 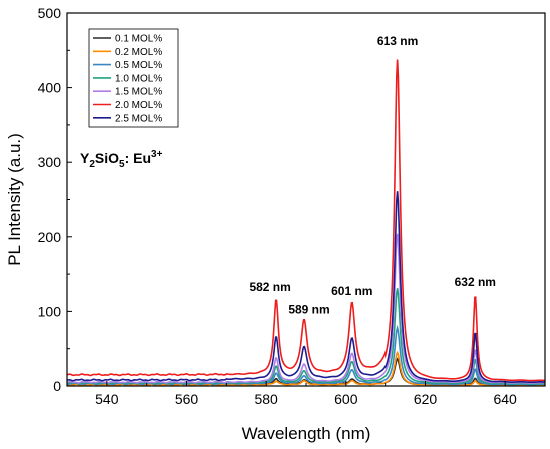 What do you see at coordinates (138, 65) in the screenshot?
I see `legend-entry: 0.5 MOL%` at bounding box center [138, 65].